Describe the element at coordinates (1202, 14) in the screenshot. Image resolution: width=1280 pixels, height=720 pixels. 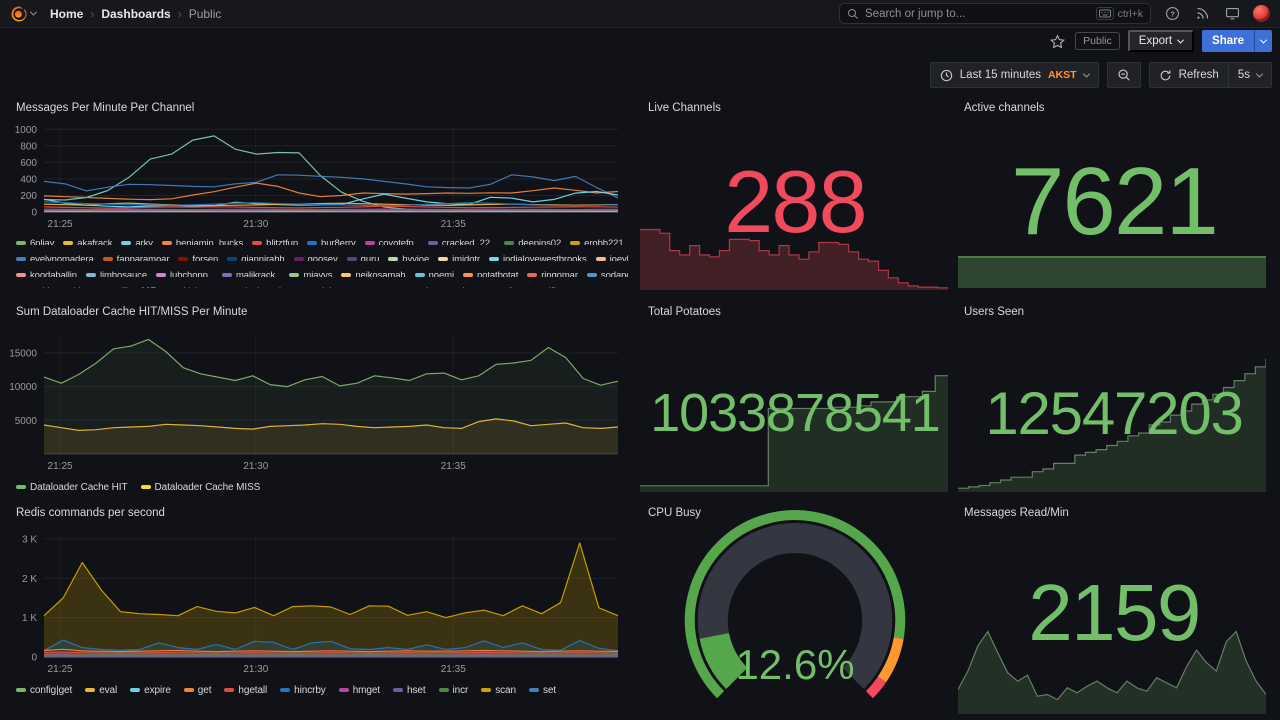
I see `news-rss-icon` at that location.